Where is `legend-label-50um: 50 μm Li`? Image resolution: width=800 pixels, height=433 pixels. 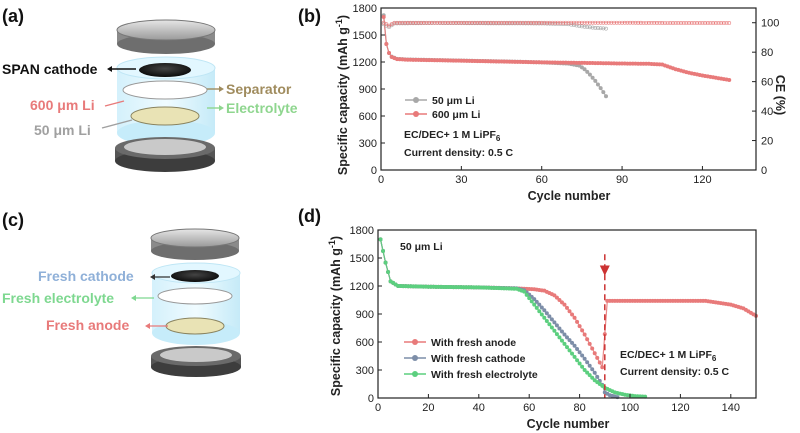
legend-label-50um: 50 μm Li is located at coordinates (453, 101).